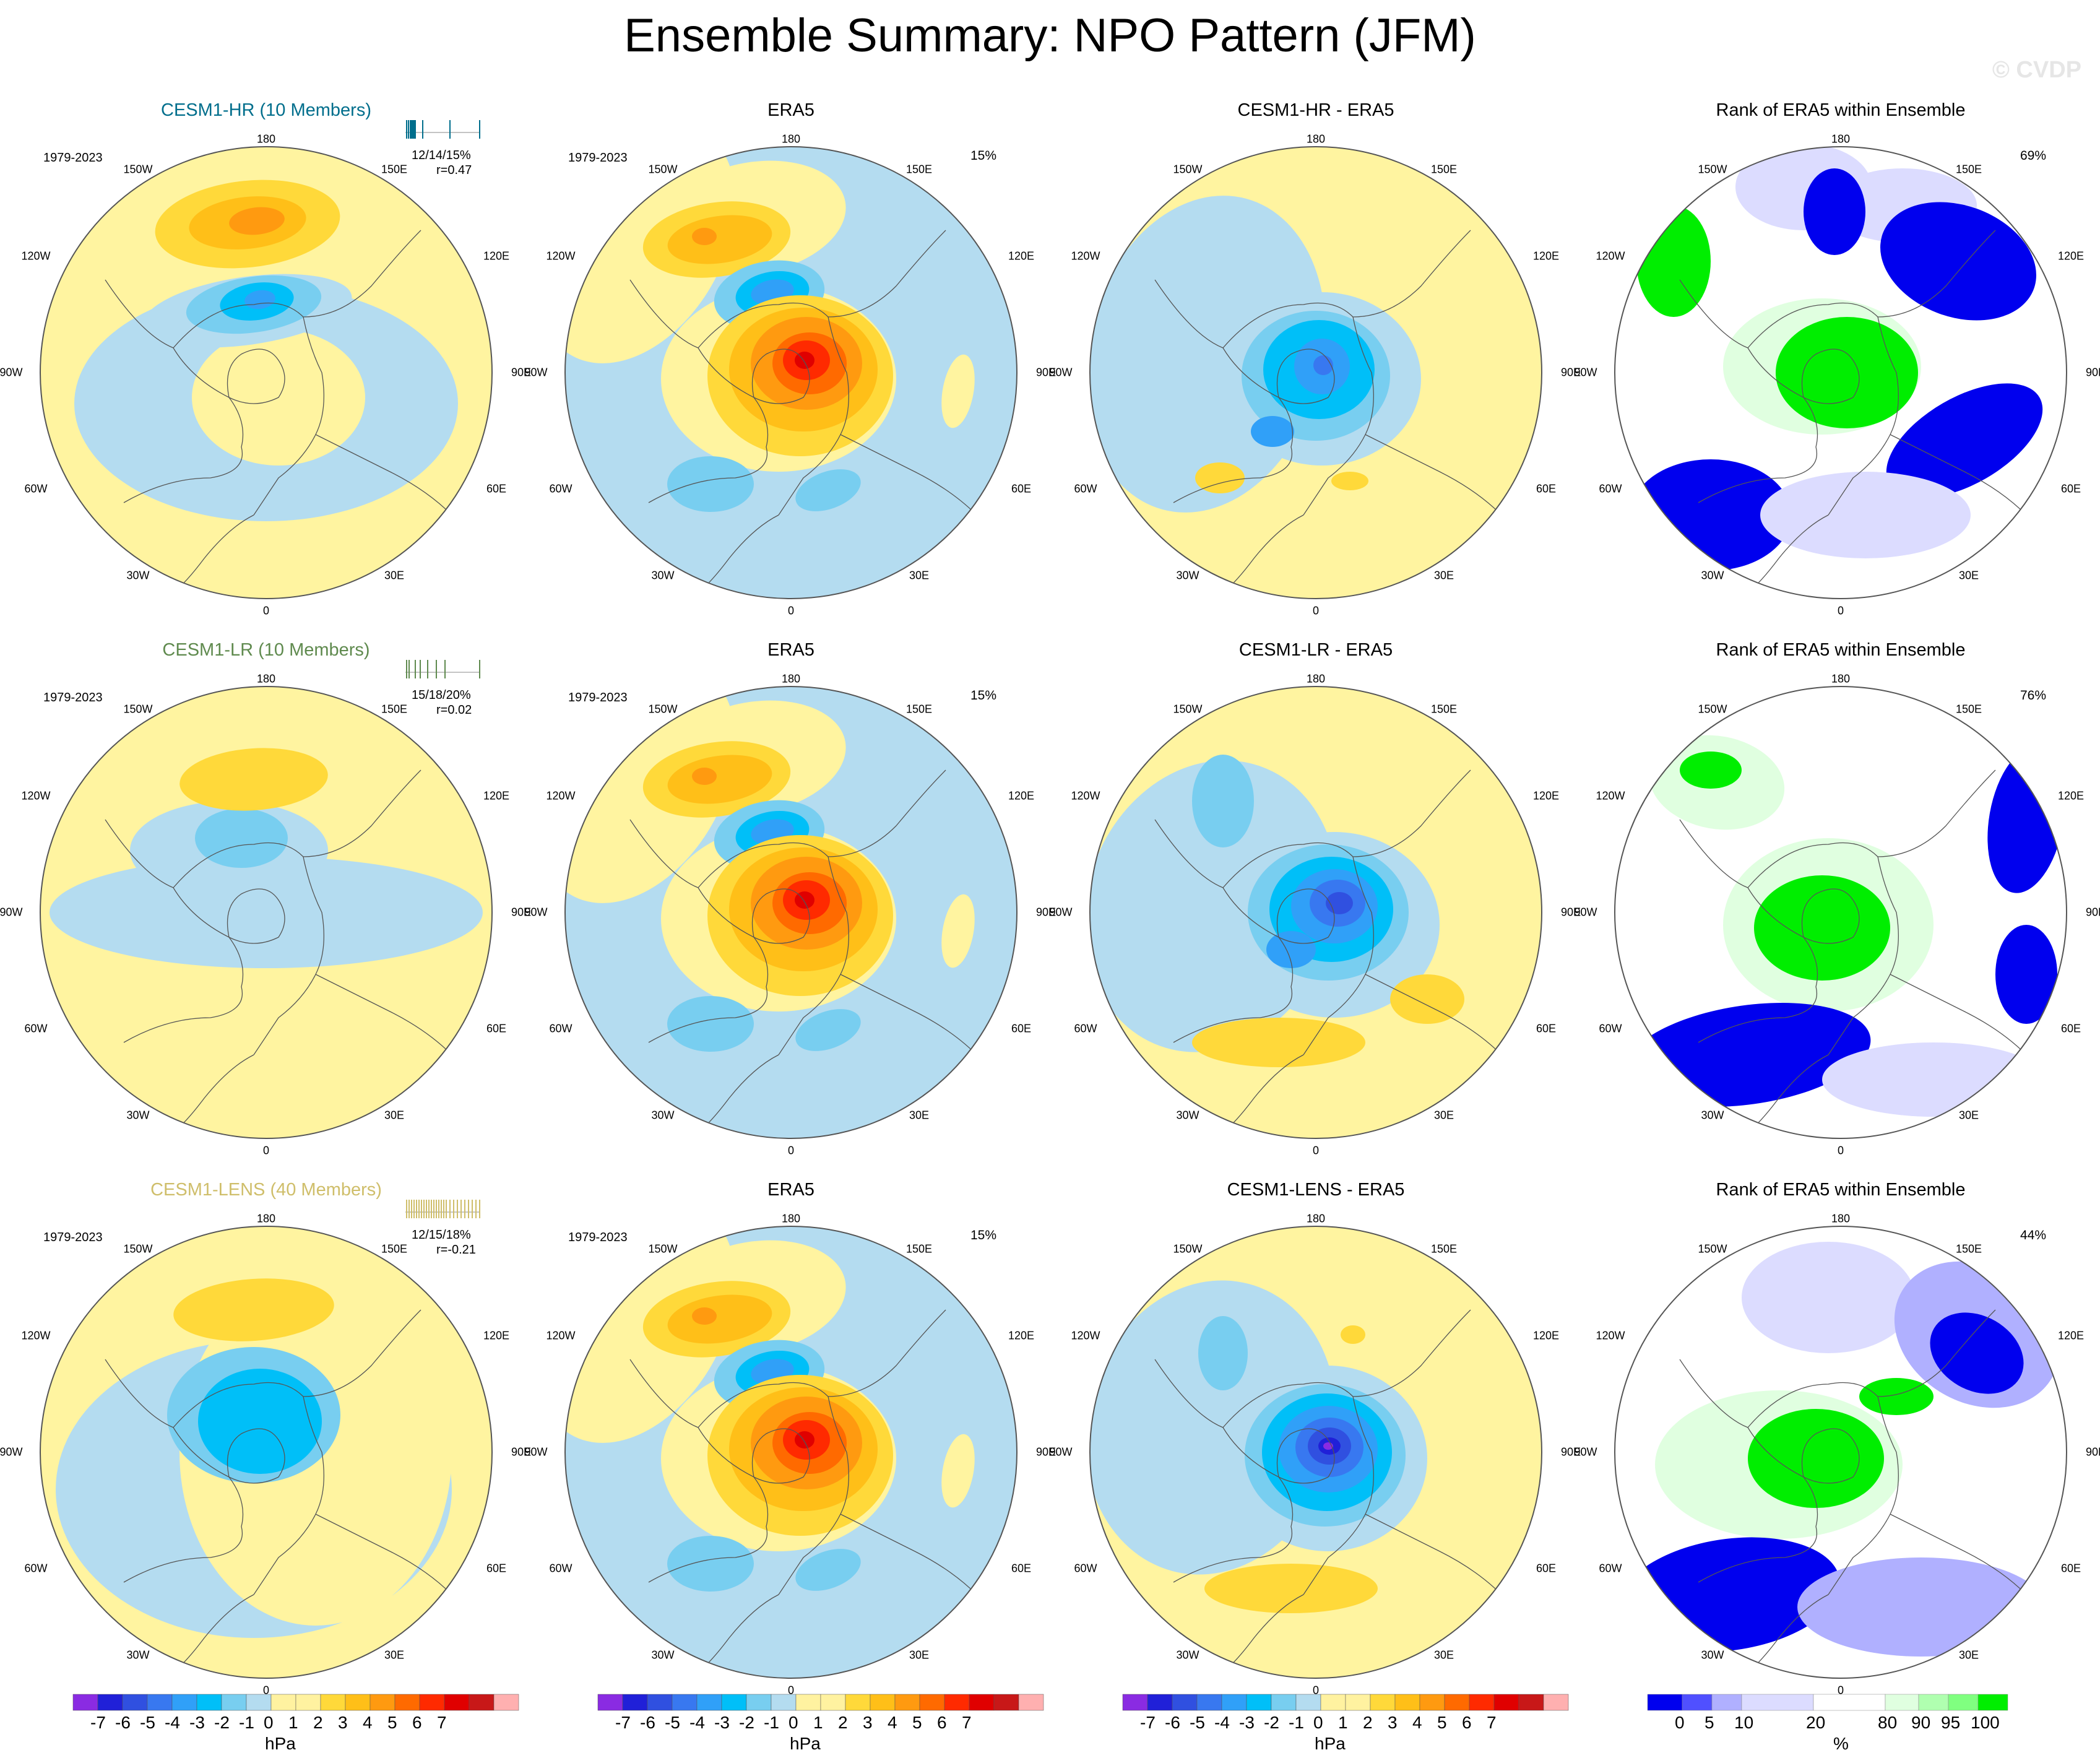  I want to click on colorbar-tick-label: 95, so click(1951, 1722).